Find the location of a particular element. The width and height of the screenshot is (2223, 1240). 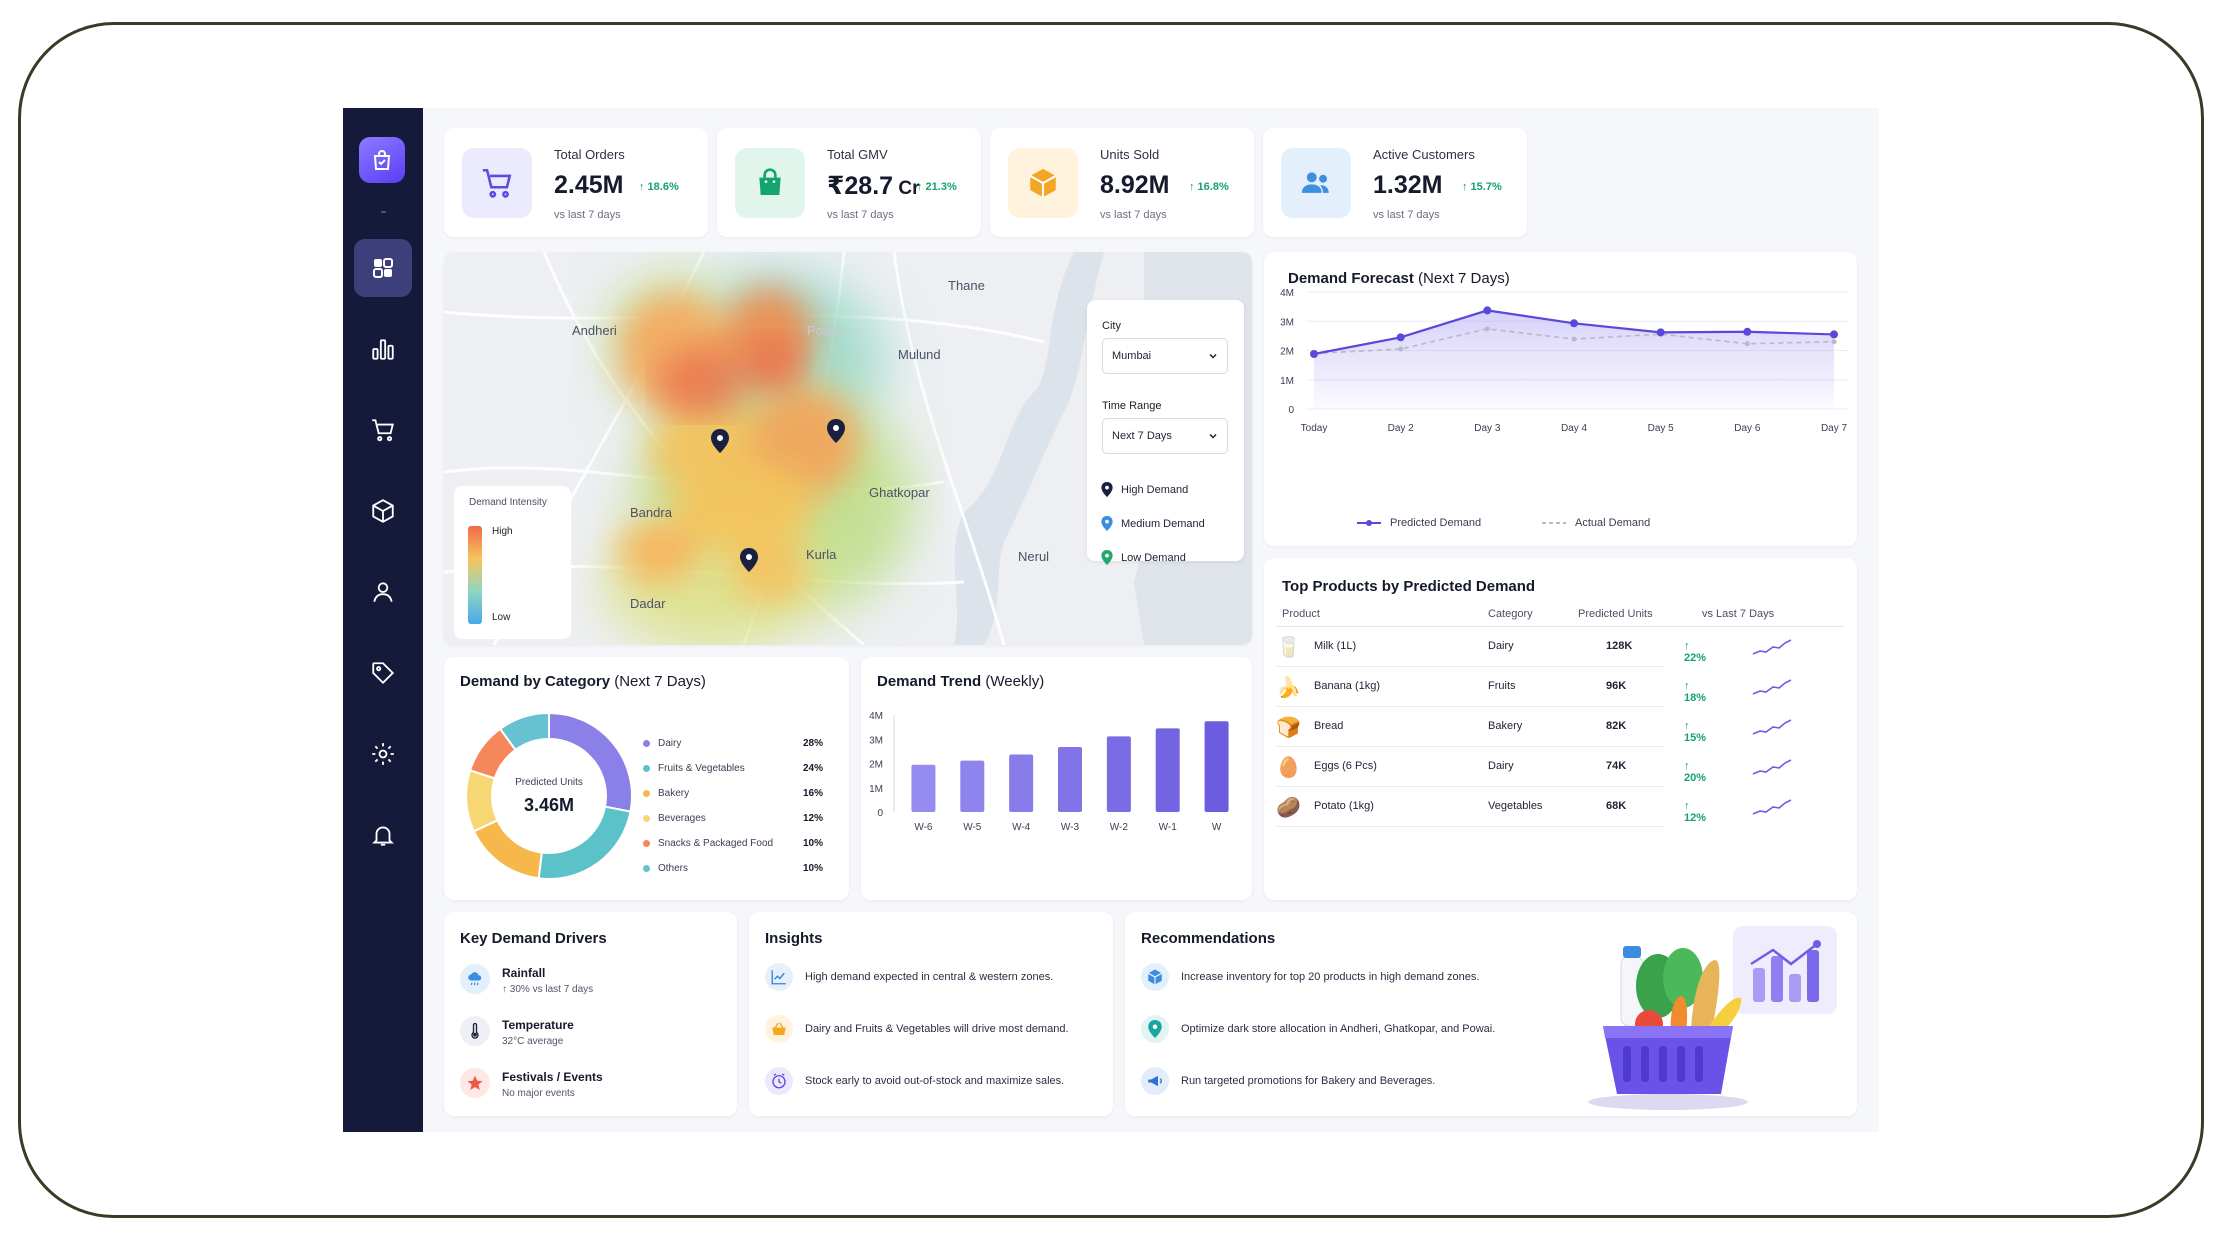

time-range-label: Time Range is located at coordinates (1132, 406).